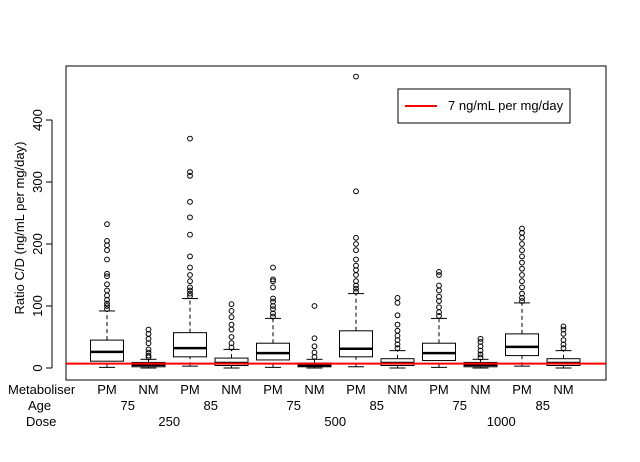  I want to click on dose-label: 500, so click(335, 421).